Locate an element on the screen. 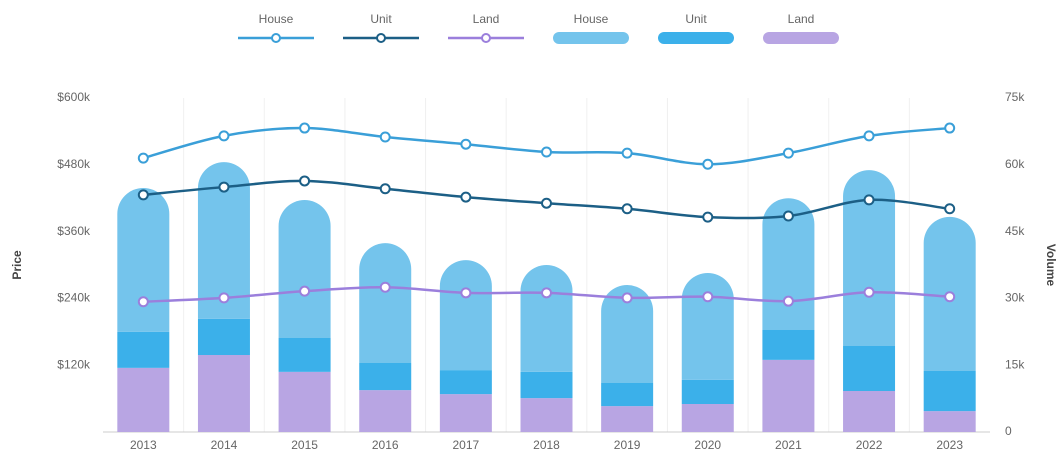 The image size is (1061, 452). x-tick-label: 2023 is located at coordinates (949, 445).